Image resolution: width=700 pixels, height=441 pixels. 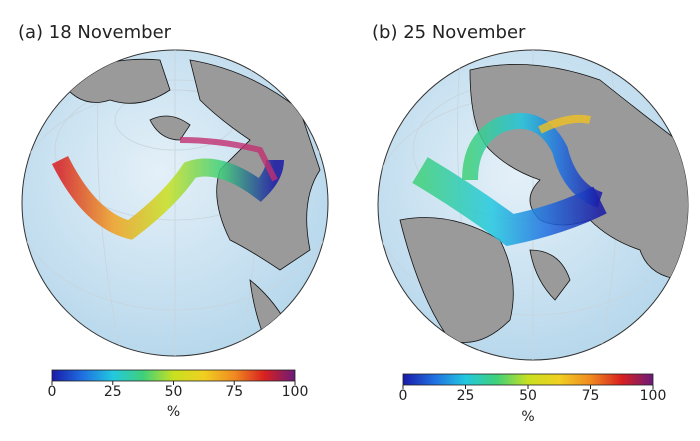 What do you see at coordinates (449, 32) in the screenshot?
I see `panel-title: (b) 25 November` at bounding box center [449, 32].